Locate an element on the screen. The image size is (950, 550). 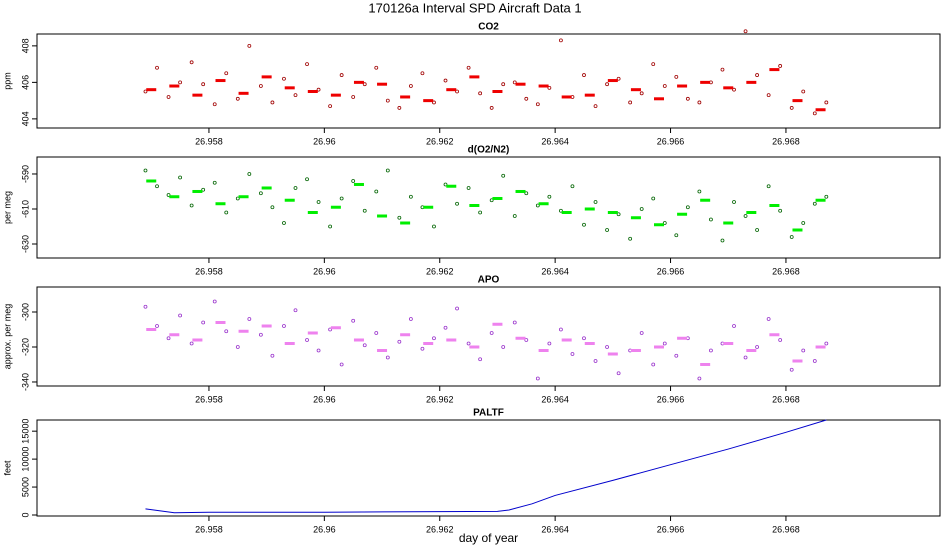
y-tick-label: 408 is located at coordinates (25, 45).